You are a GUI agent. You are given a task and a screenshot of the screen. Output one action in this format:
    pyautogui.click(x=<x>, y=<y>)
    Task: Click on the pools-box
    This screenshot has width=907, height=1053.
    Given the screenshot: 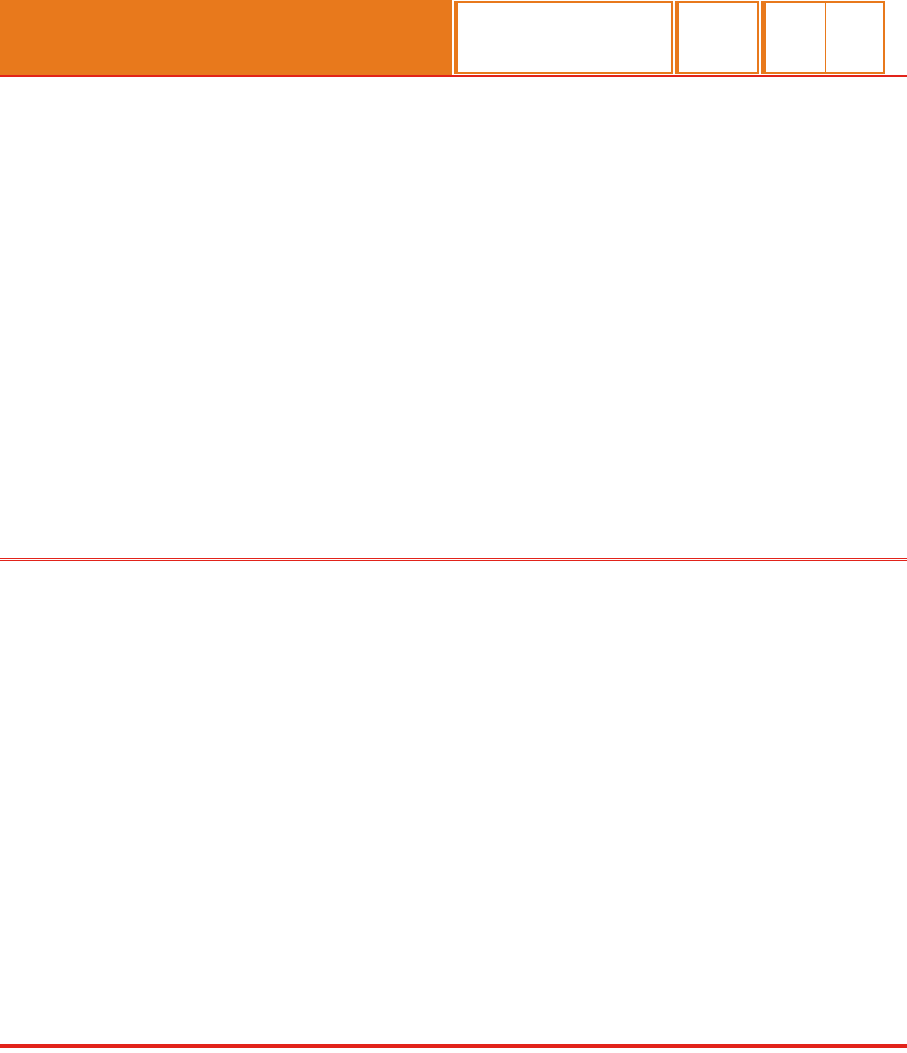 What is the action you would take?
    pyautogui.click(x=717, y=37)
    